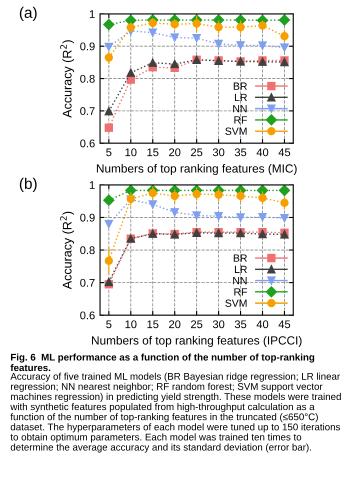  Describe the element at coordinates (162, 363) in the screenshot. I see `caption: Fig. 6 ML performance as a function of the number of top-ranking features.` at that location.